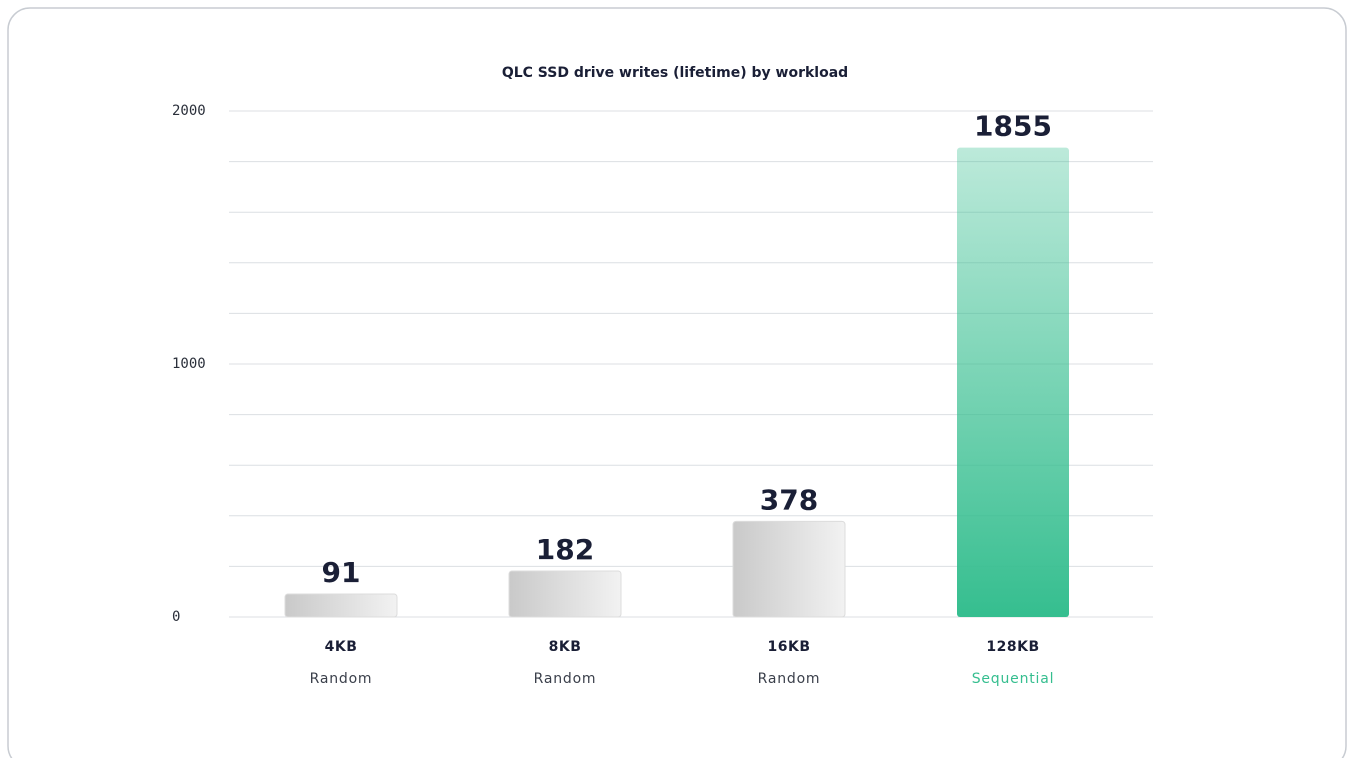  What do you see at coordinates (565, 549) in the screenshot?
I see `value-label: 182` at bounding box center [565, 549].